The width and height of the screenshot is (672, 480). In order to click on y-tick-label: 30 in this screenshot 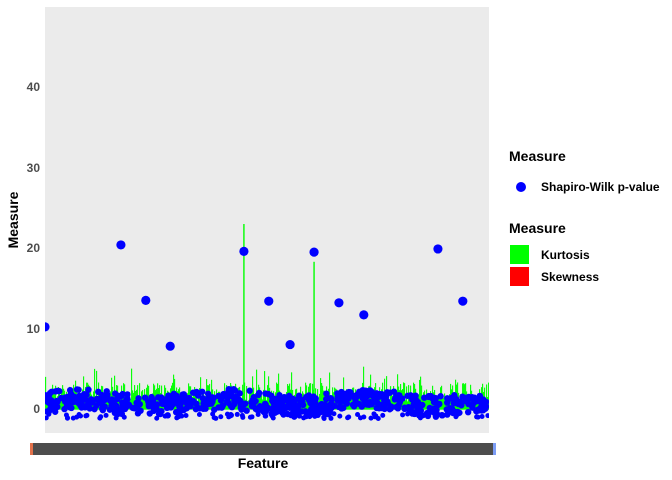, I will do `click(33, 167)`.